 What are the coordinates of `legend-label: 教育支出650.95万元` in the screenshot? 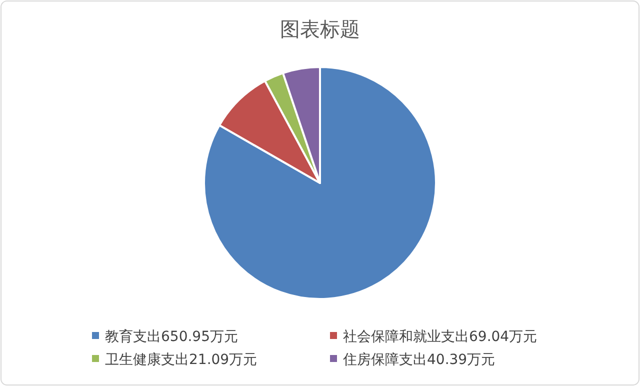 It's located at (171, 336).